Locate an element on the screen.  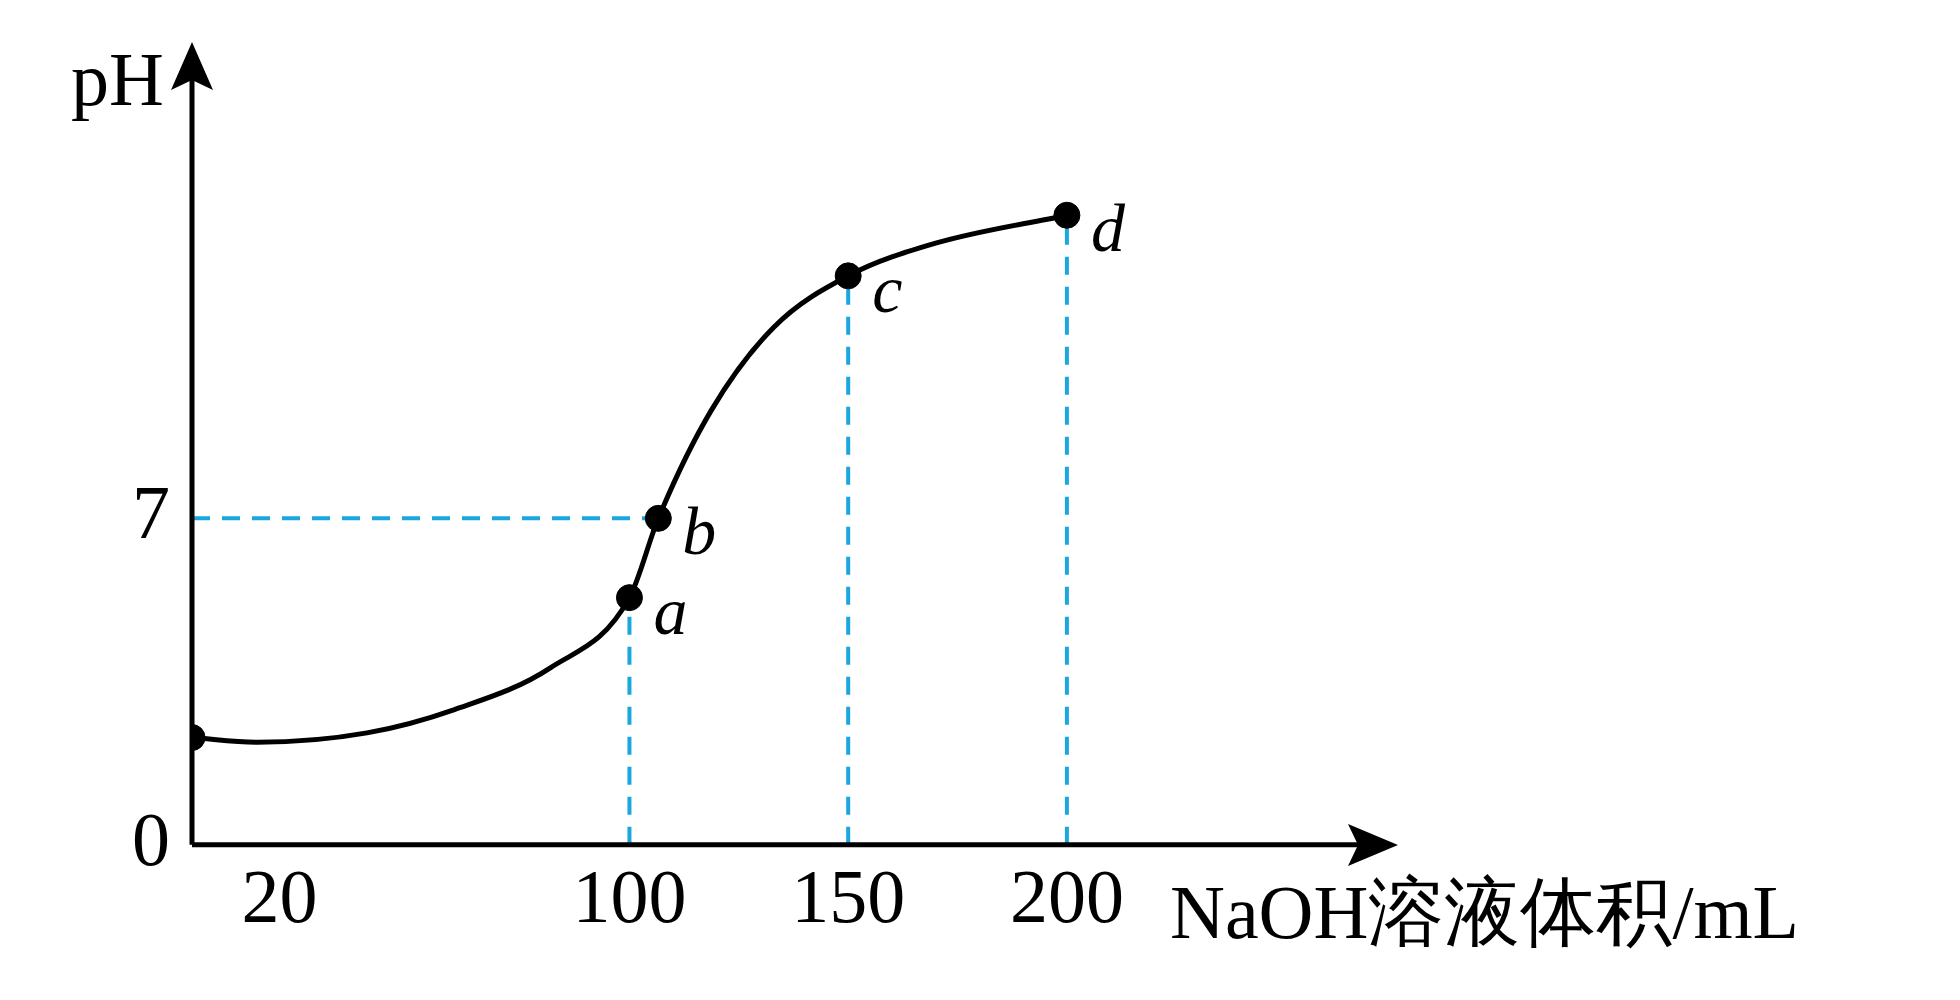
x-tick-label: 100 is located at coordinates (629, 896).